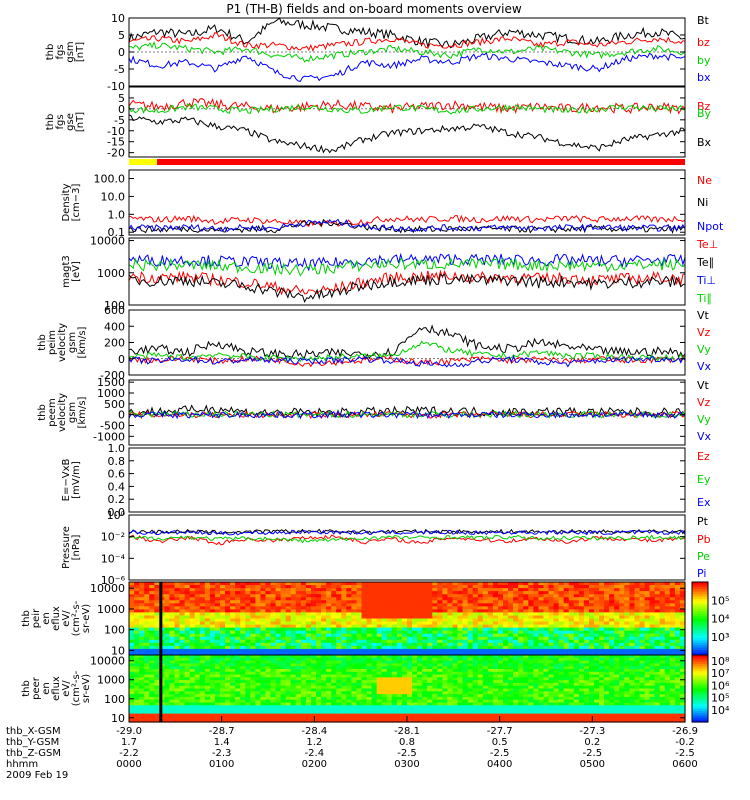 The image size is (750, 800). Describe the element at coordinates (62, 412) in the screenshot. I see `y-axis-label: thbpeemvelocitygsm[km/s]` at that location.